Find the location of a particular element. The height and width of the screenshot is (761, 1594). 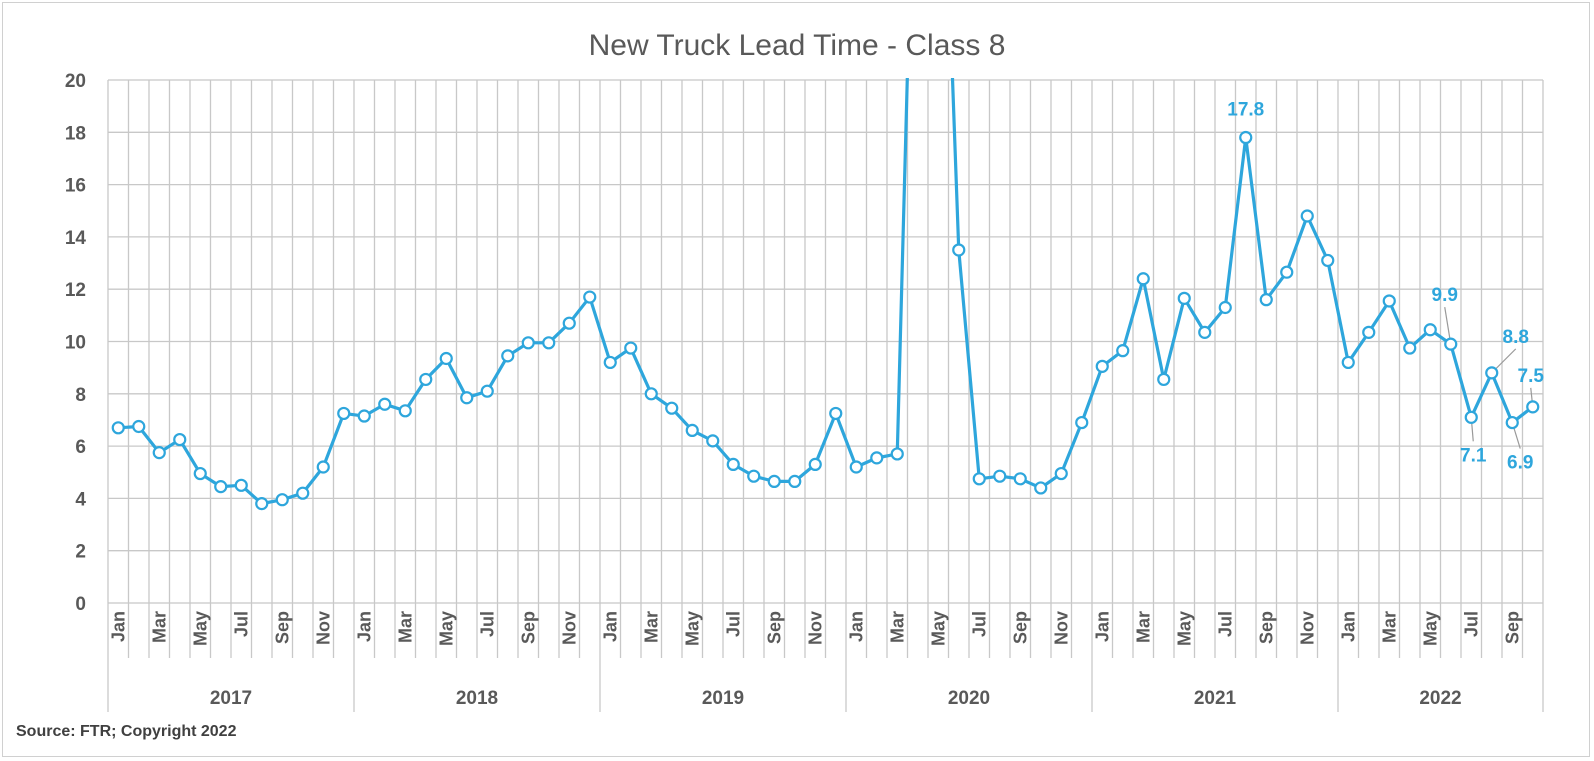

chart-title: New Truck Lead Time - Class 8 is located at coordinates (797, 45).